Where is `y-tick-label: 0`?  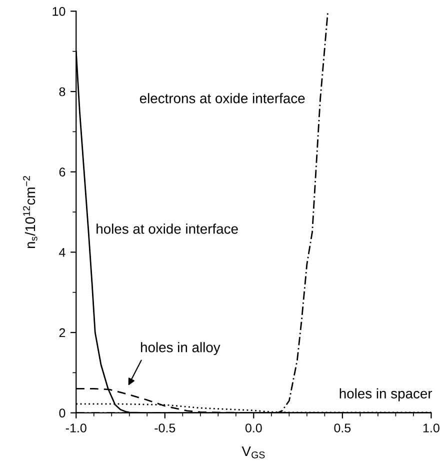
y-tick-label: 0 is located at coordinates (62, 413).